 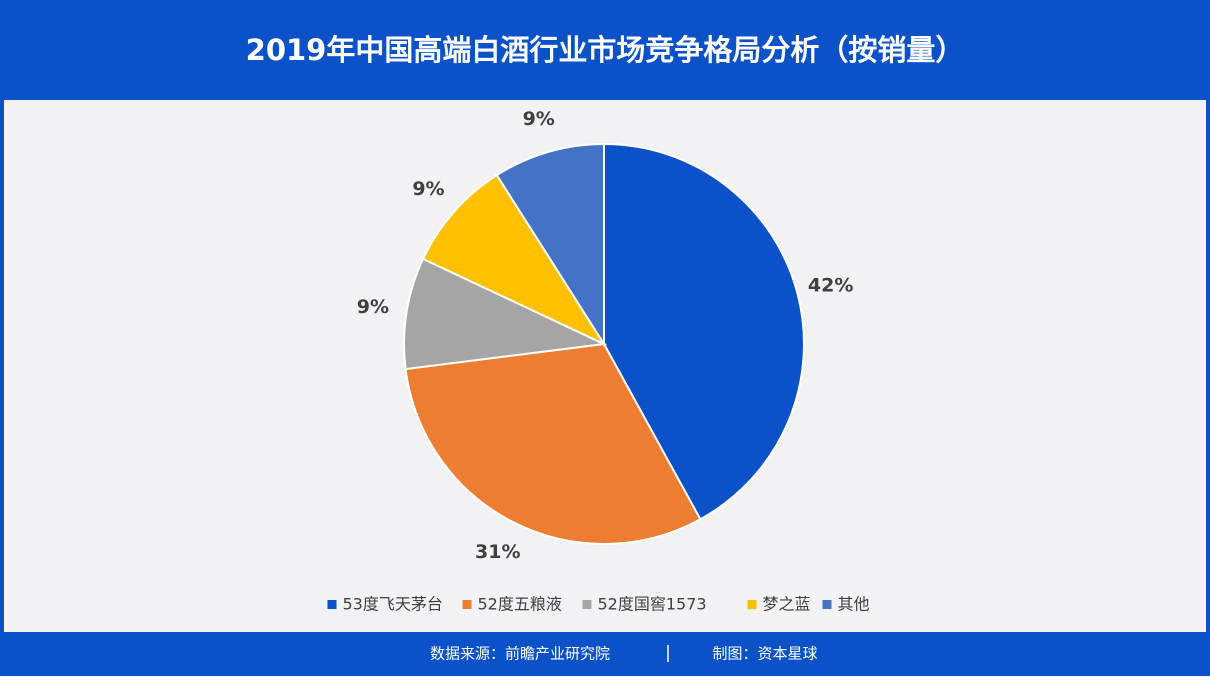 I want to click on legend: 53度飞天茅台 52度五粮液 52度国窖1573 梦之蓝 其他, so click(x=598, y=604).